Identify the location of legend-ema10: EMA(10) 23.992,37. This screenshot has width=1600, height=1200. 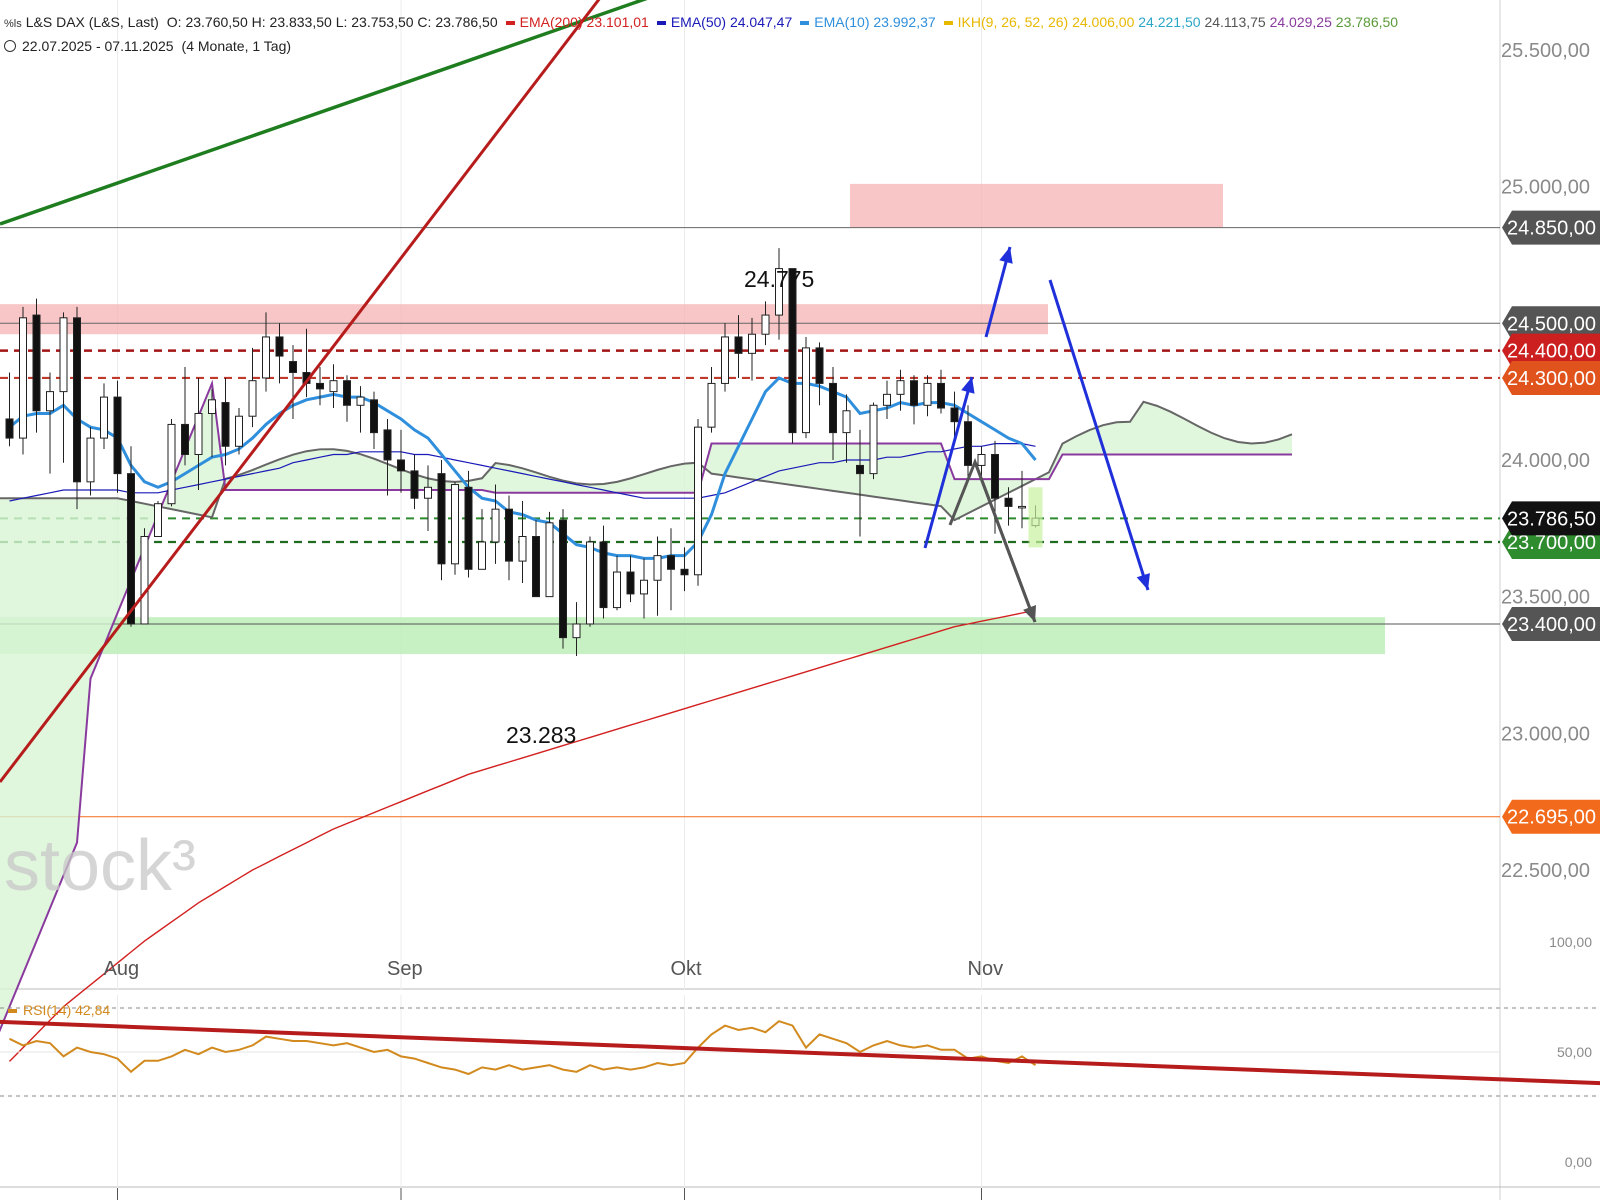
(868, 22).